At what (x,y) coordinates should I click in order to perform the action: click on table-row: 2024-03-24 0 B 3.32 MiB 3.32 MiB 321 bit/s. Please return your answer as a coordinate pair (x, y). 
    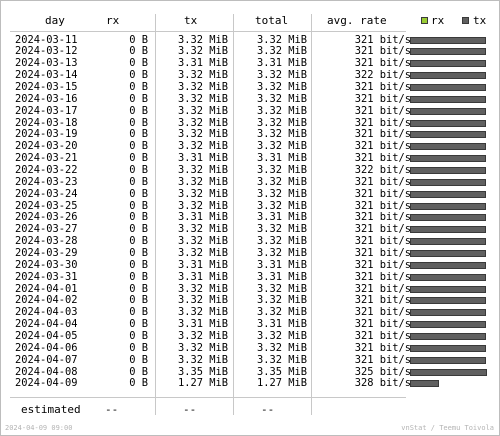
    Looking at the image, I should click on (250, 194).